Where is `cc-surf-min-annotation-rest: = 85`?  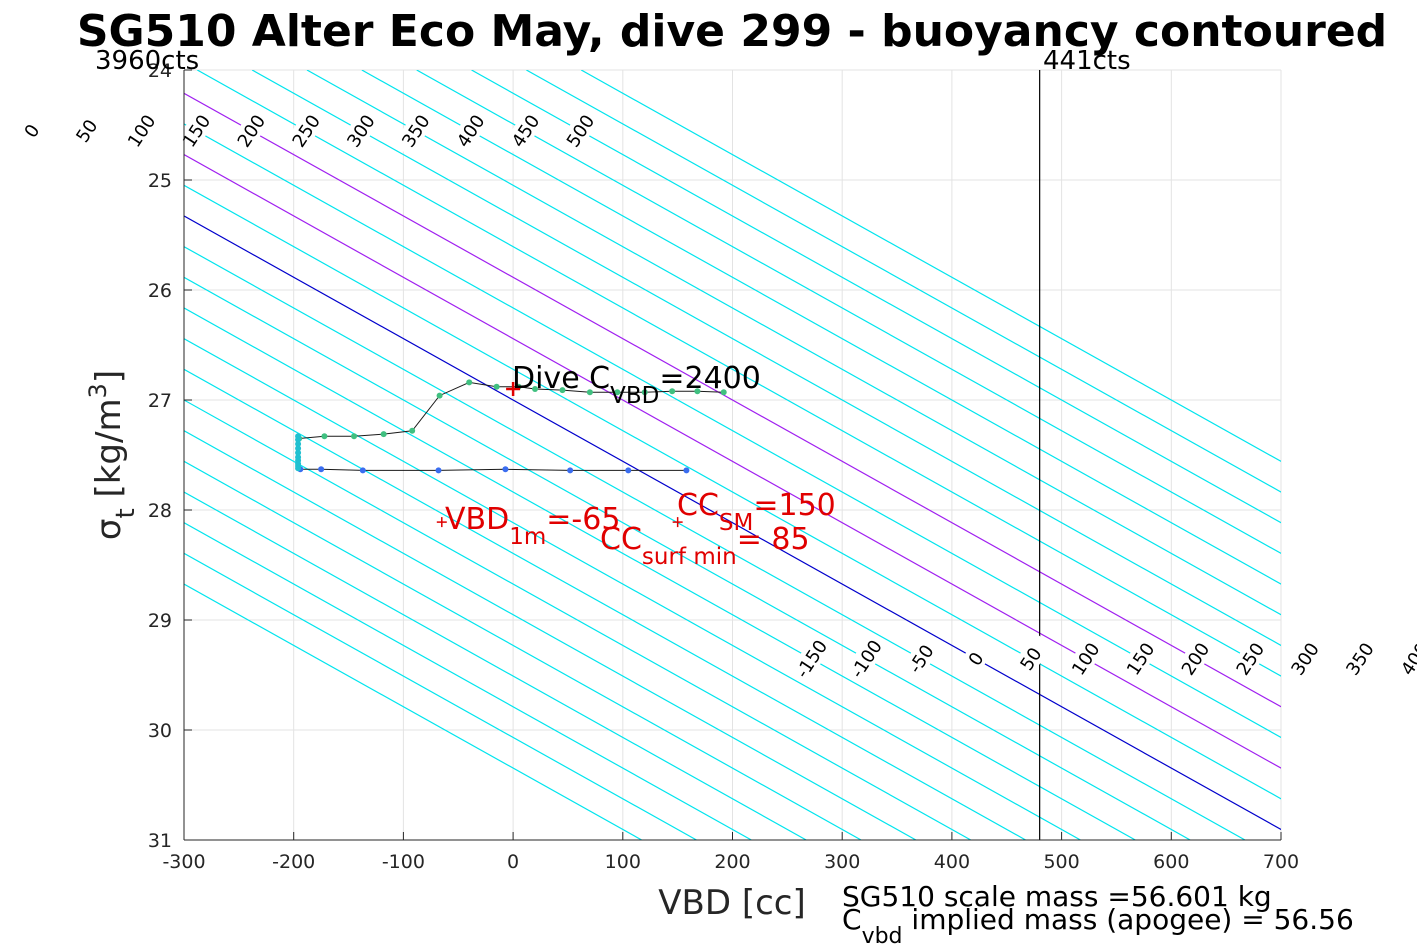
cc-surf-min-annotation-rest: = 85 is located at coordinates (773, 539).